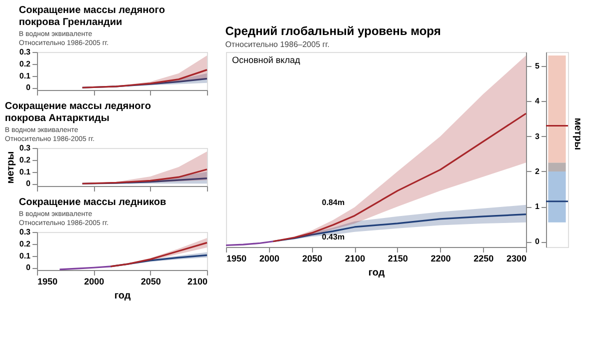 This screenshot has width=600, height=337. I want to click on y-tick-label: 5, so click(537, 66).